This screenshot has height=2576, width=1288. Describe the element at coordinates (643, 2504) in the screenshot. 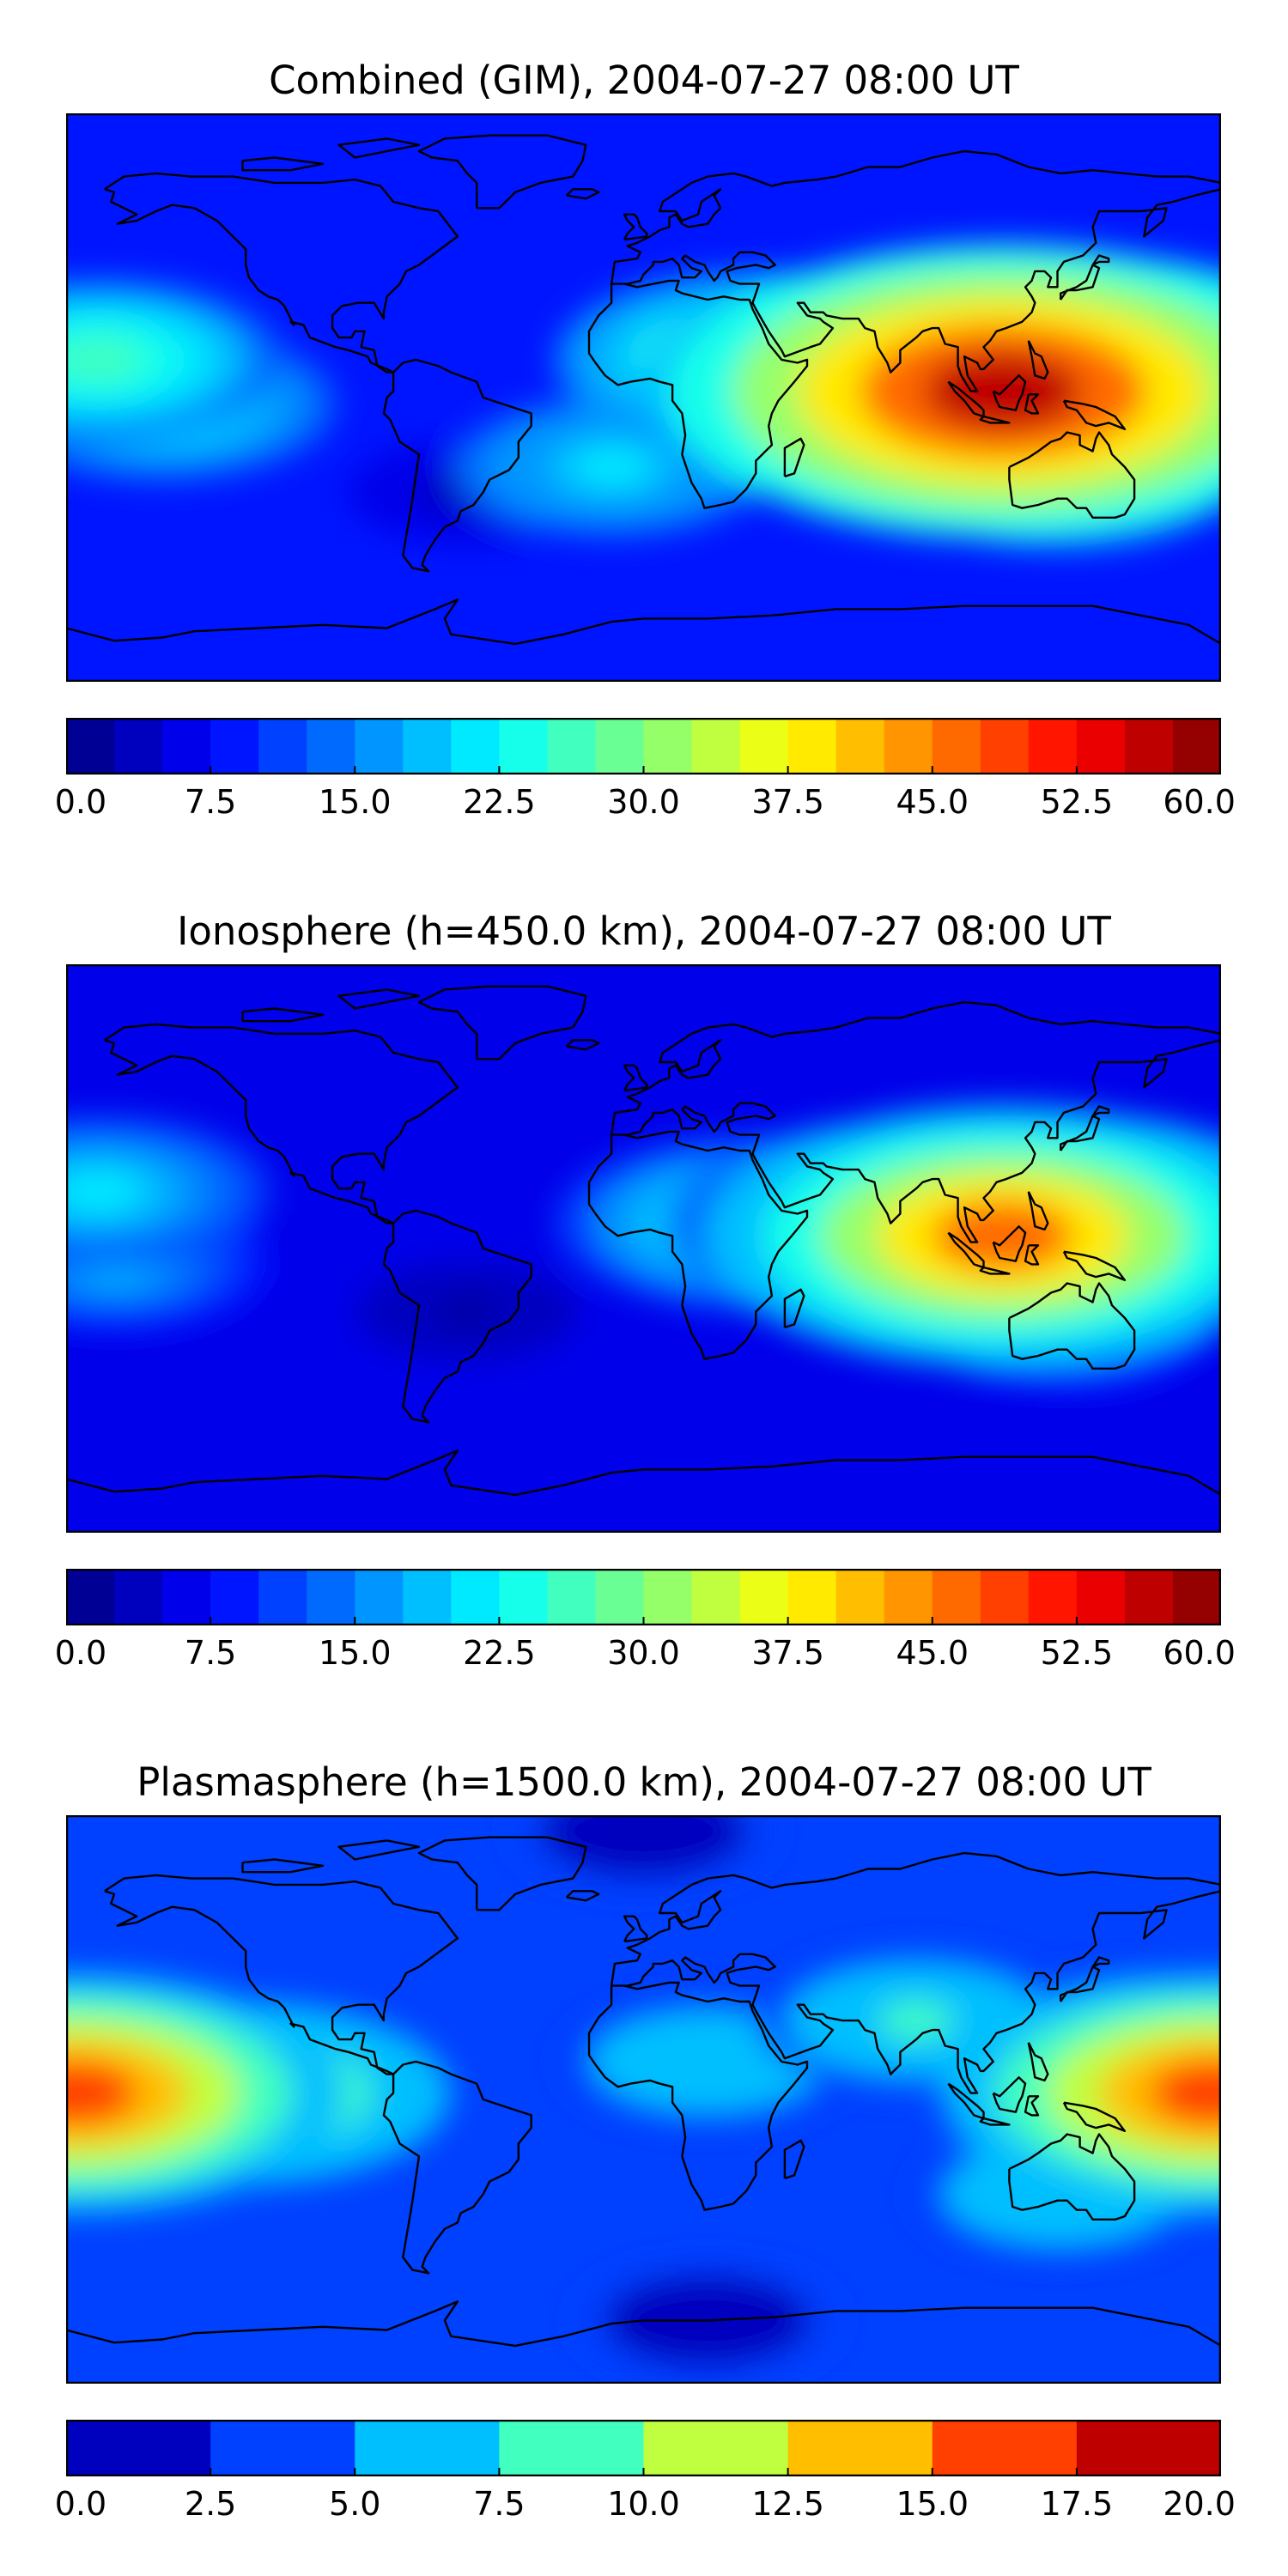

I see `colorbar-tick-label: 10.0` at that location.